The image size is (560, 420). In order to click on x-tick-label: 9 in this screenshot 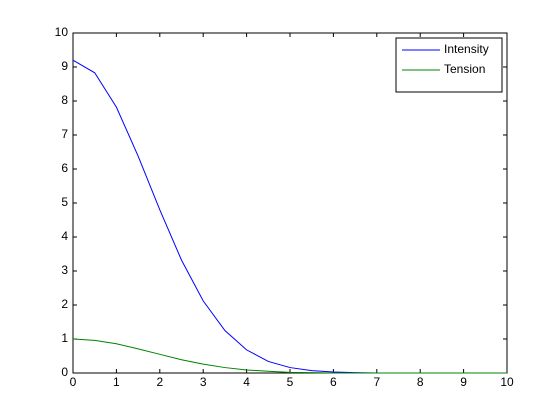, I will do `click(463, 382)`.